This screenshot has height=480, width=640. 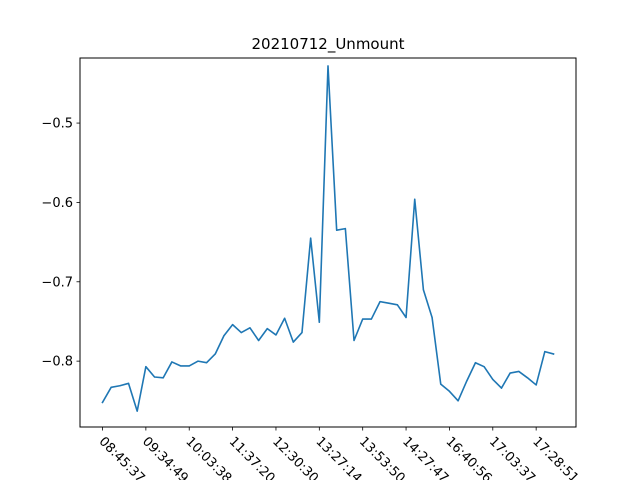 What do you see at coordinates (57, 203) in the screenshot?
I see `y-tick-label: −0.6` at bounding box center [57, 203].